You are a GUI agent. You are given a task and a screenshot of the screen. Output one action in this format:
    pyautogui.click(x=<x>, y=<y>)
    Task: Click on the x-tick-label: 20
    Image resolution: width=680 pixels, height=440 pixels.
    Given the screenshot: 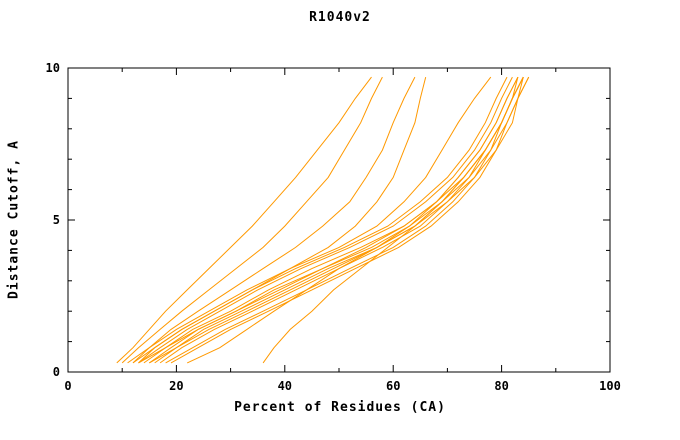 What is the action you would take?
    pyautogui.click(x=176, y=386)
    